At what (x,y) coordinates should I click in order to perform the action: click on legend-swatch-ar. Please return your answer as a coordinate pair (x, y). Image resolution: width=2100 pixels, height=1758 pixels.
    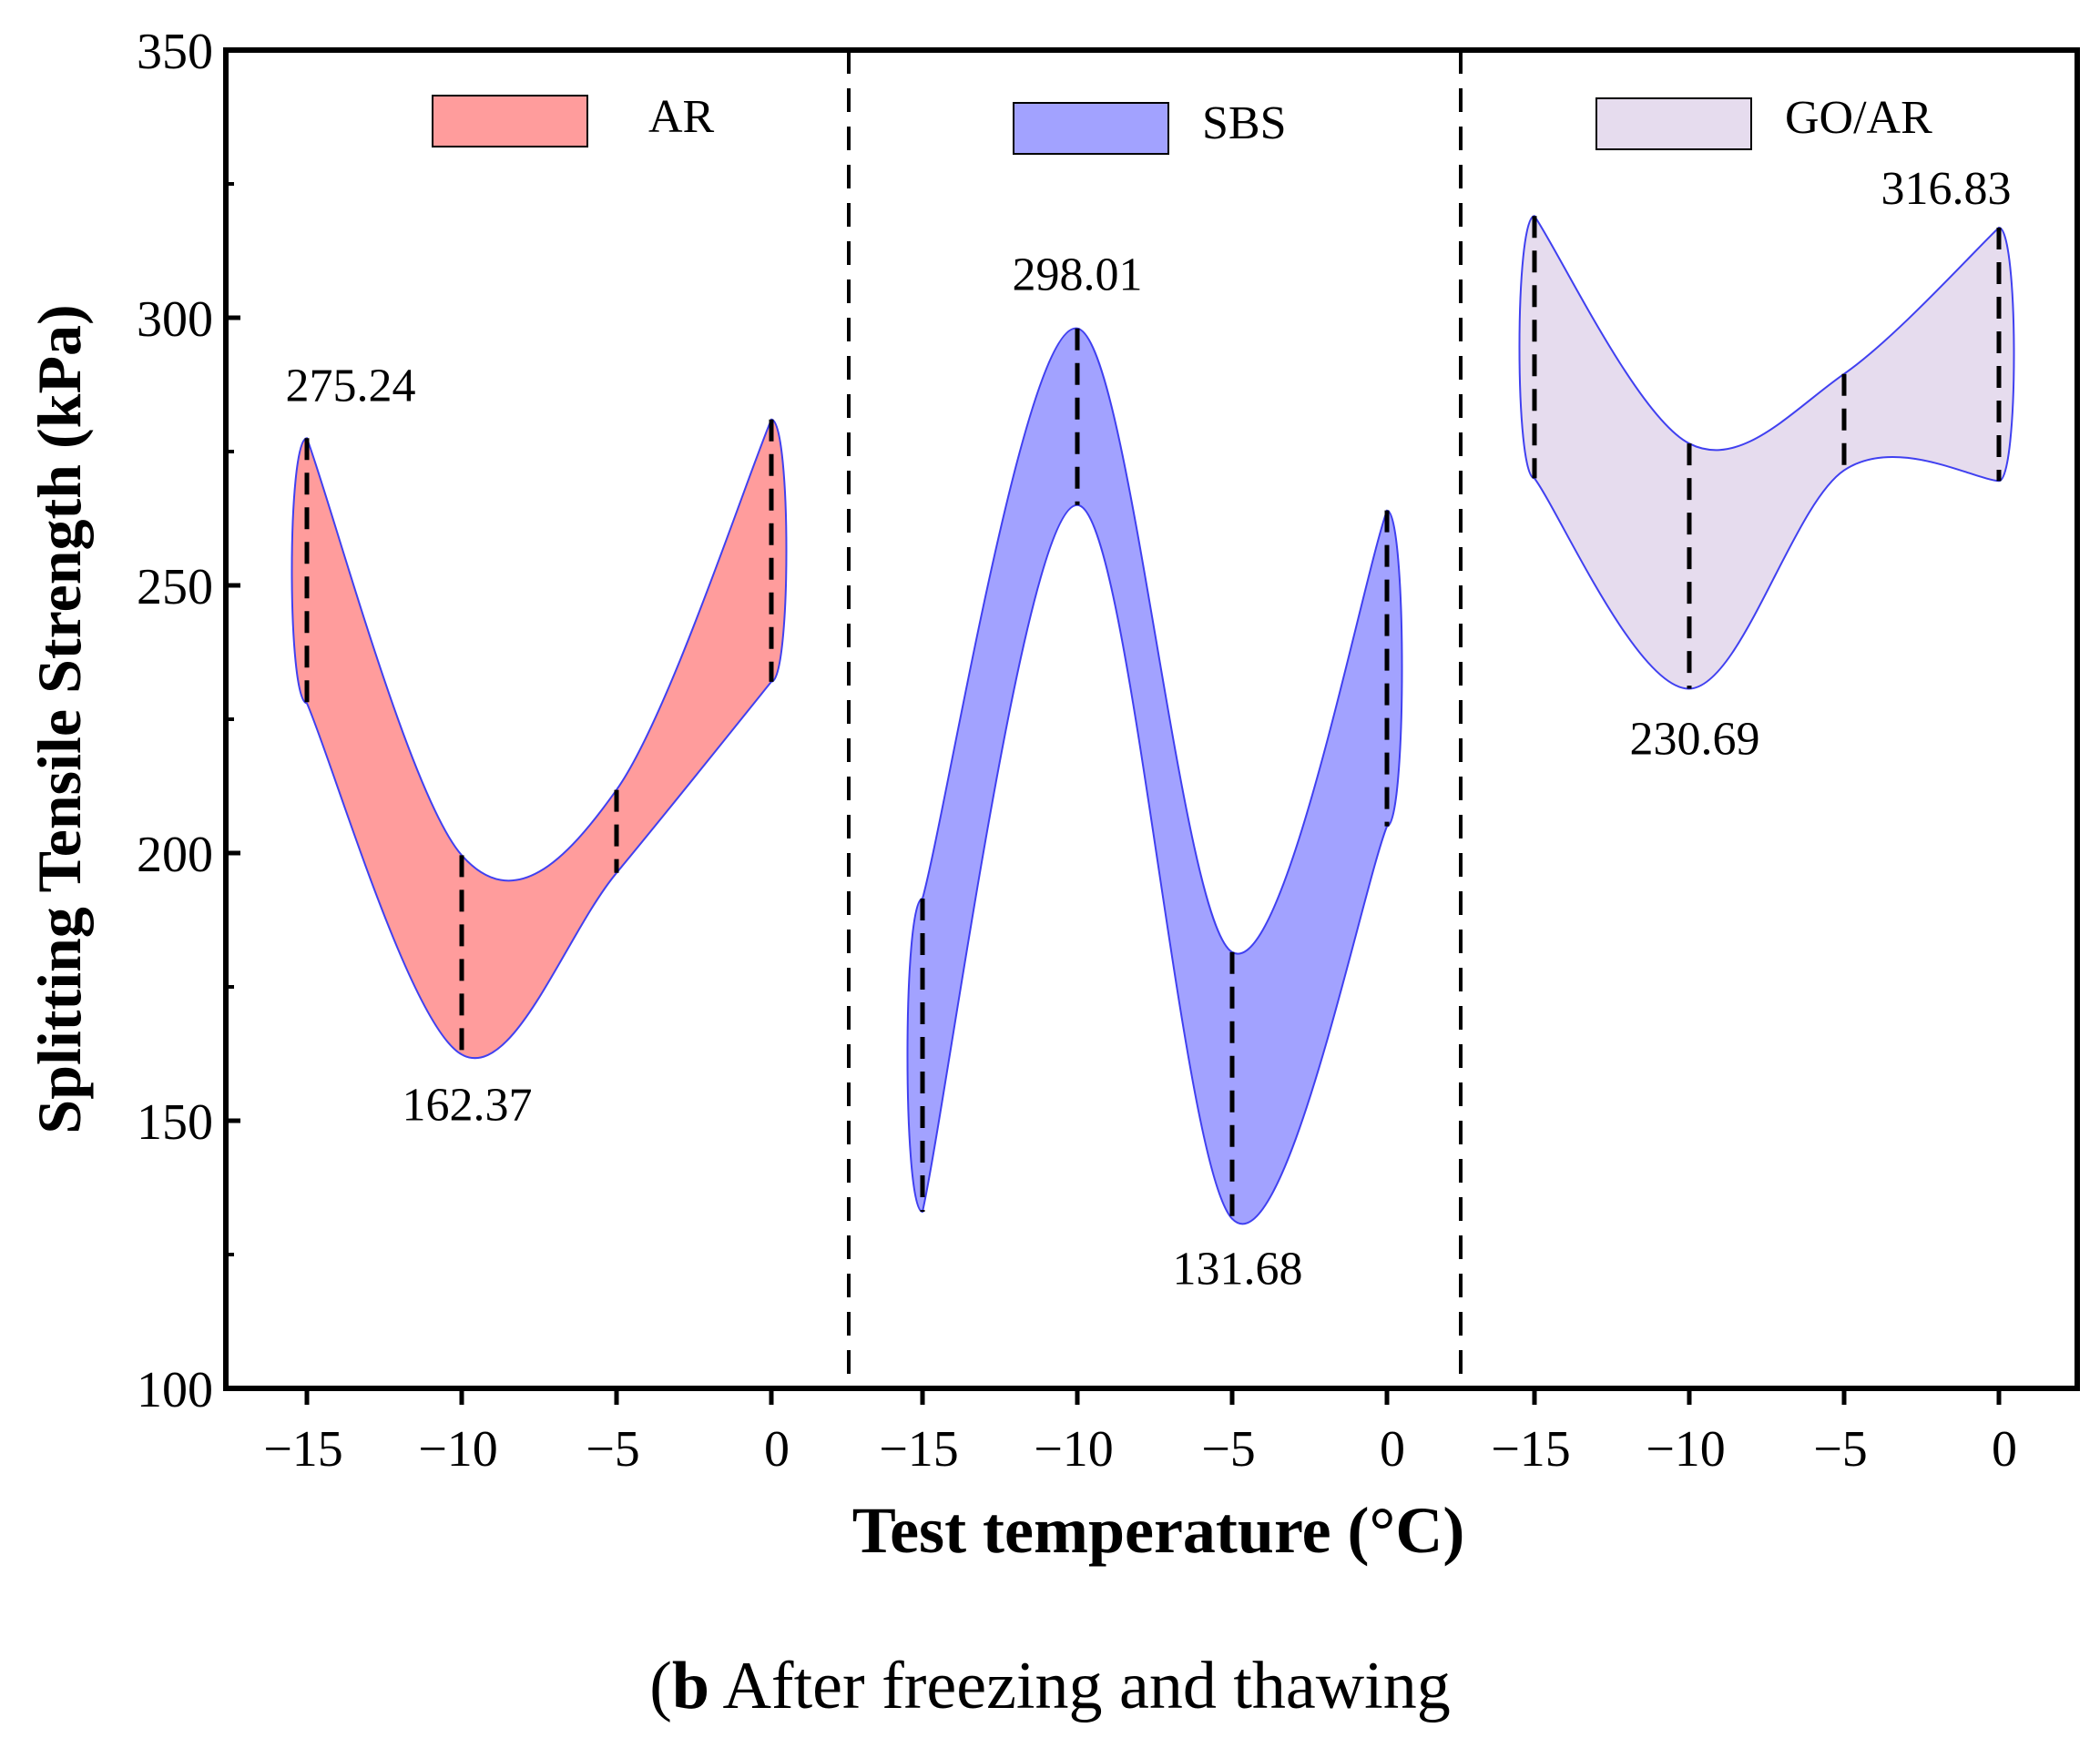
    Looking at the image, I should click on (510, 121).